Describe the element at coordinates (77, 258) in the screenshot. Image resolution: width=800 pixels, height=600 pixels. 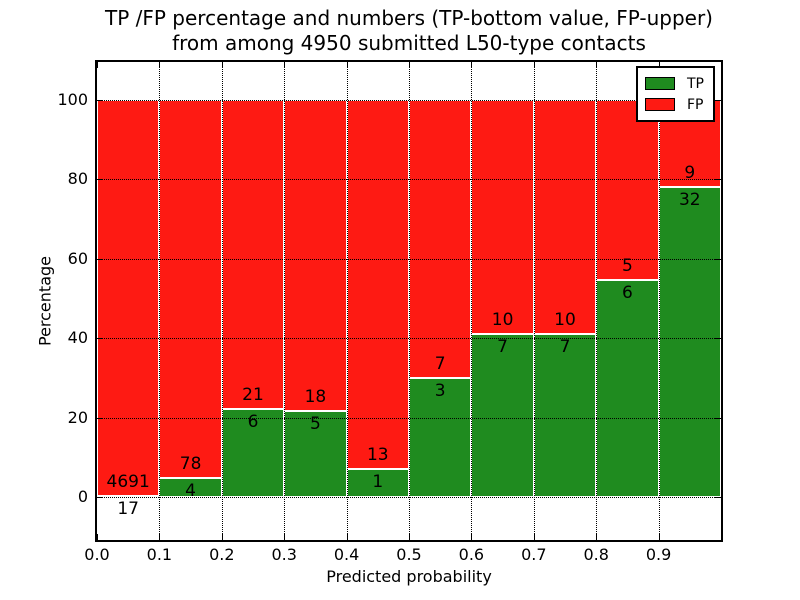
I see `y-tick-label: 60` at that location.